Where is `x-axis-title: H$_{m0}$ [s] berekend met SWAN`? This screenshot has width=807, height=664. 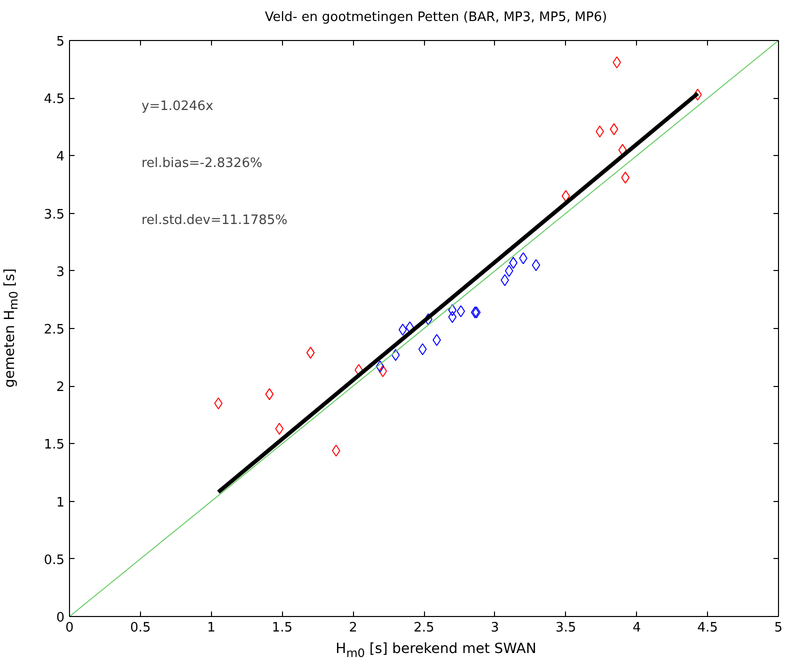
x-axis-title: H$_{m0}$ [s] berekend met SWAN is located at coordinates (436, 651).